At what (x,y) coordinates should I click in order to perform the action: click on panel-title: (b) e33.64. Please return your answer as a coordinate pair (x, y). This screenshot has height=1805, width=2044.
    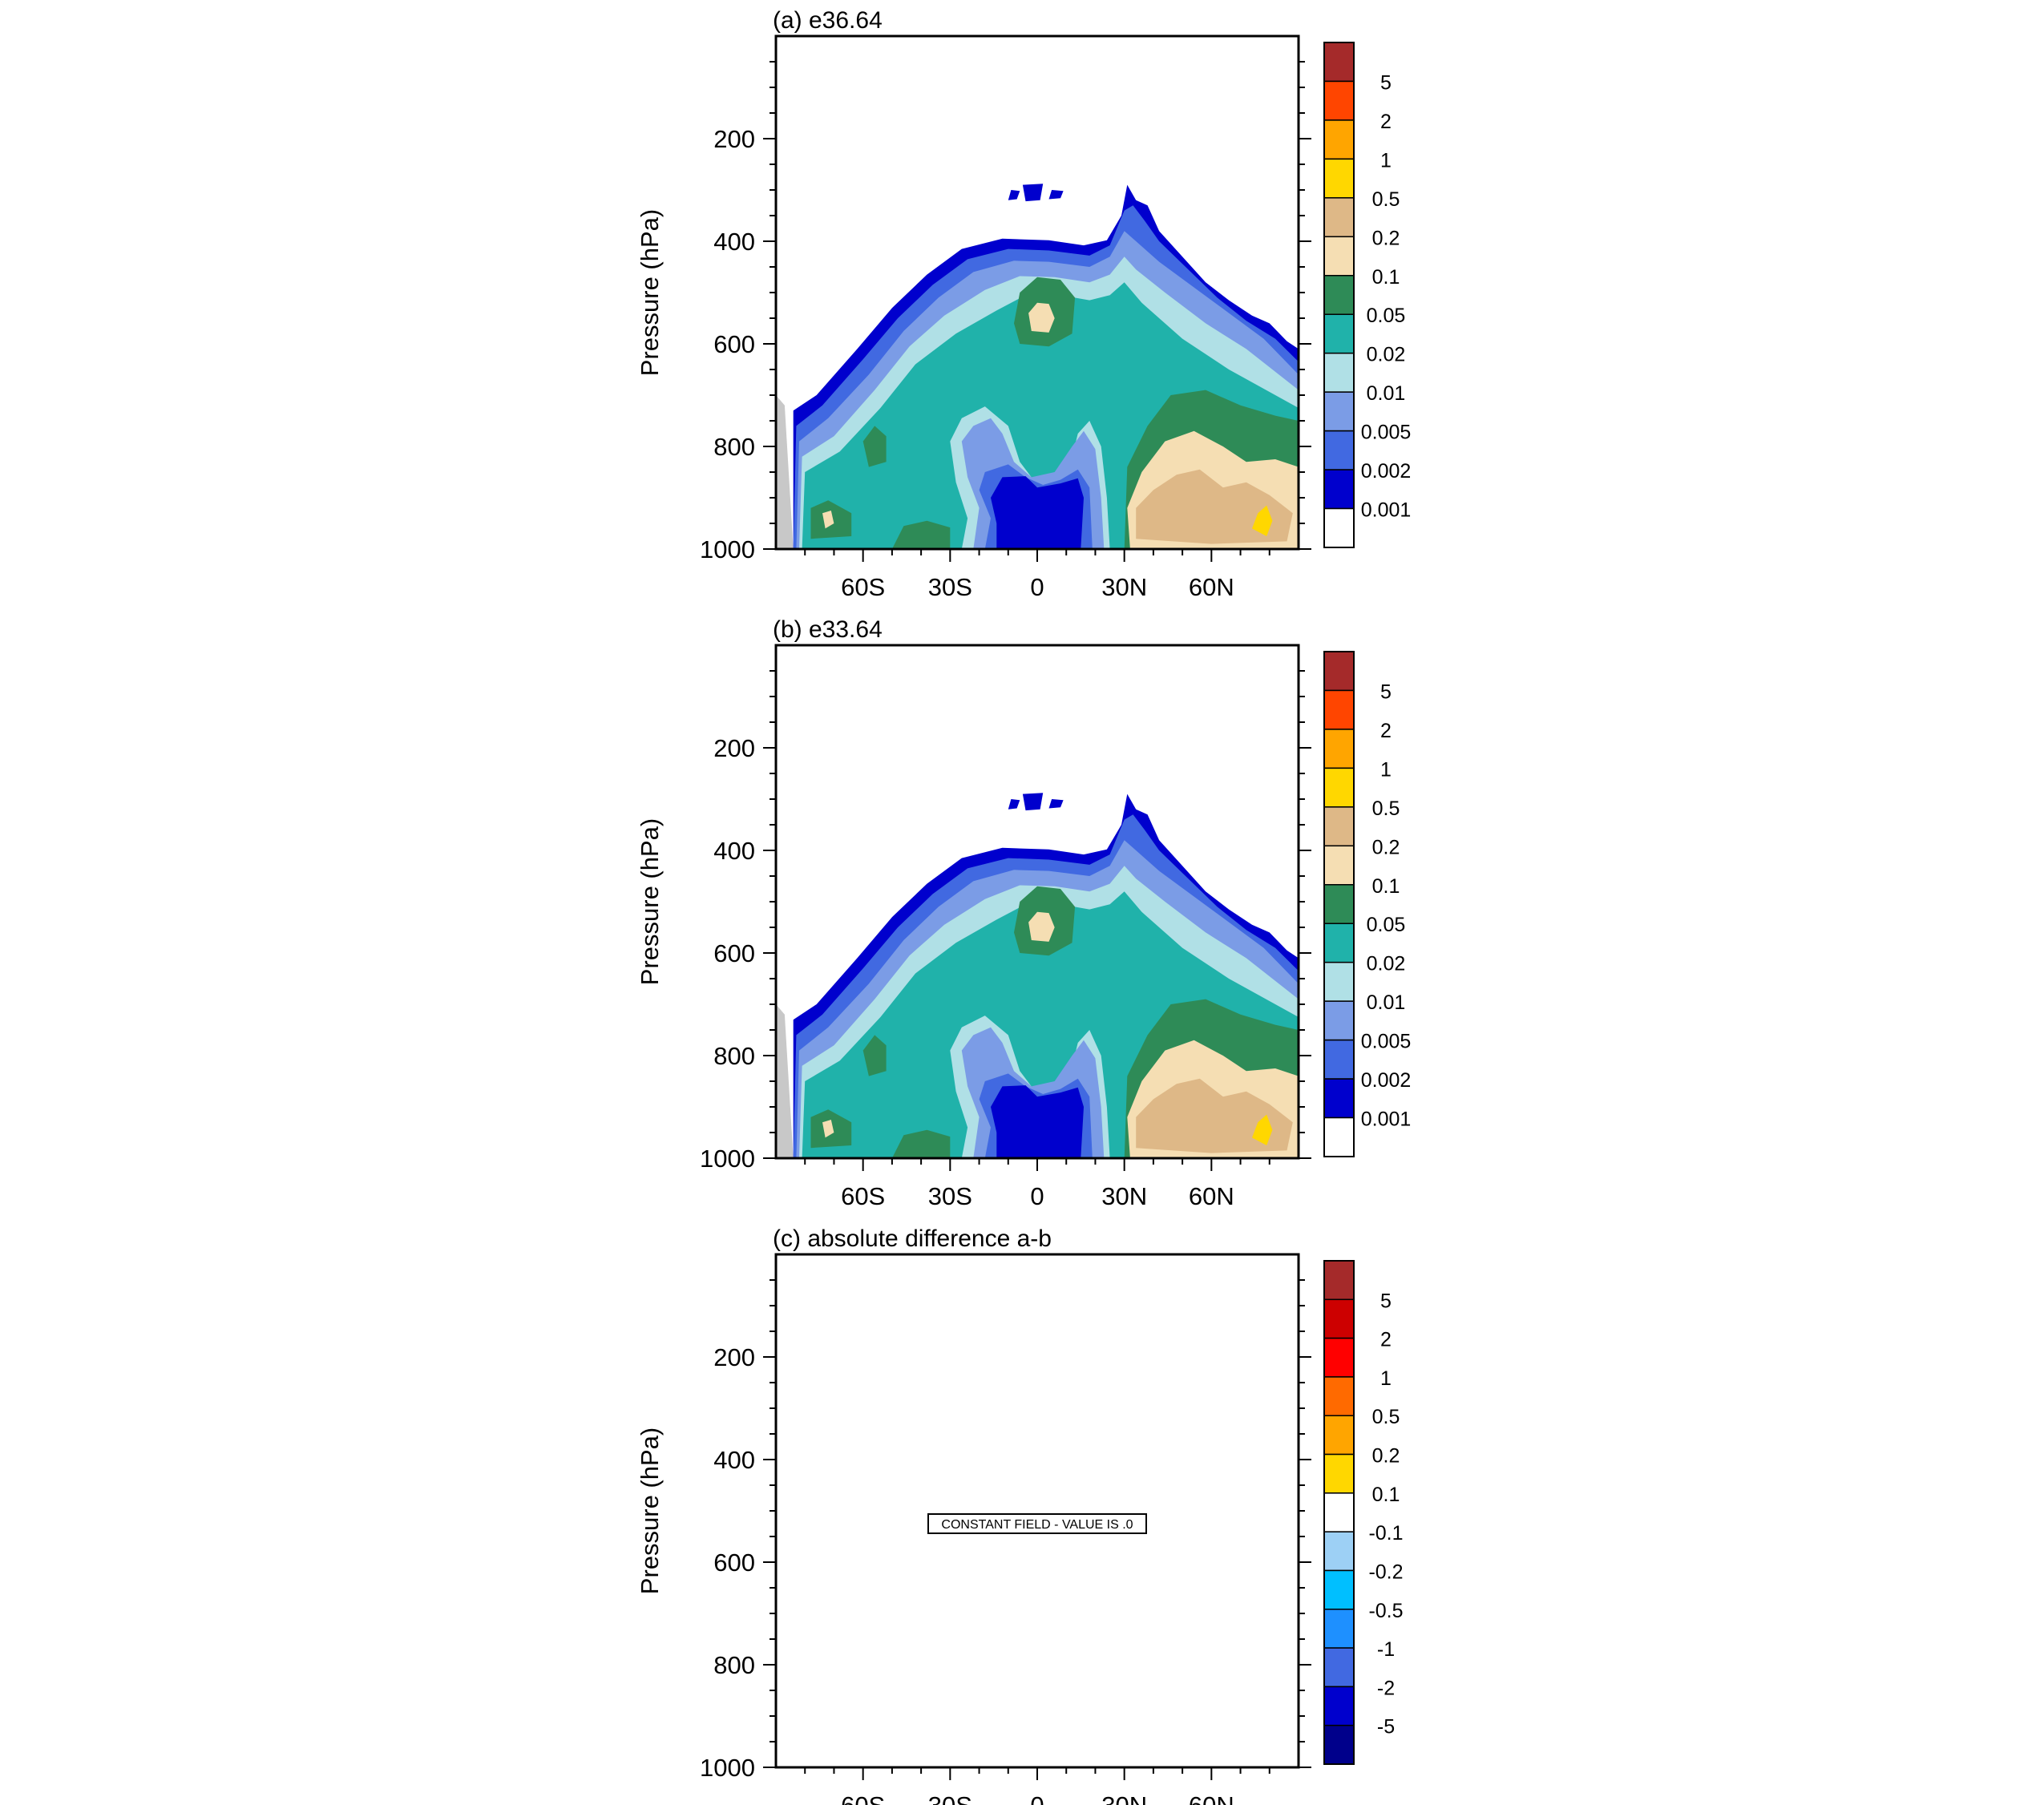
    Looking at the image, I should click on (828, 629).